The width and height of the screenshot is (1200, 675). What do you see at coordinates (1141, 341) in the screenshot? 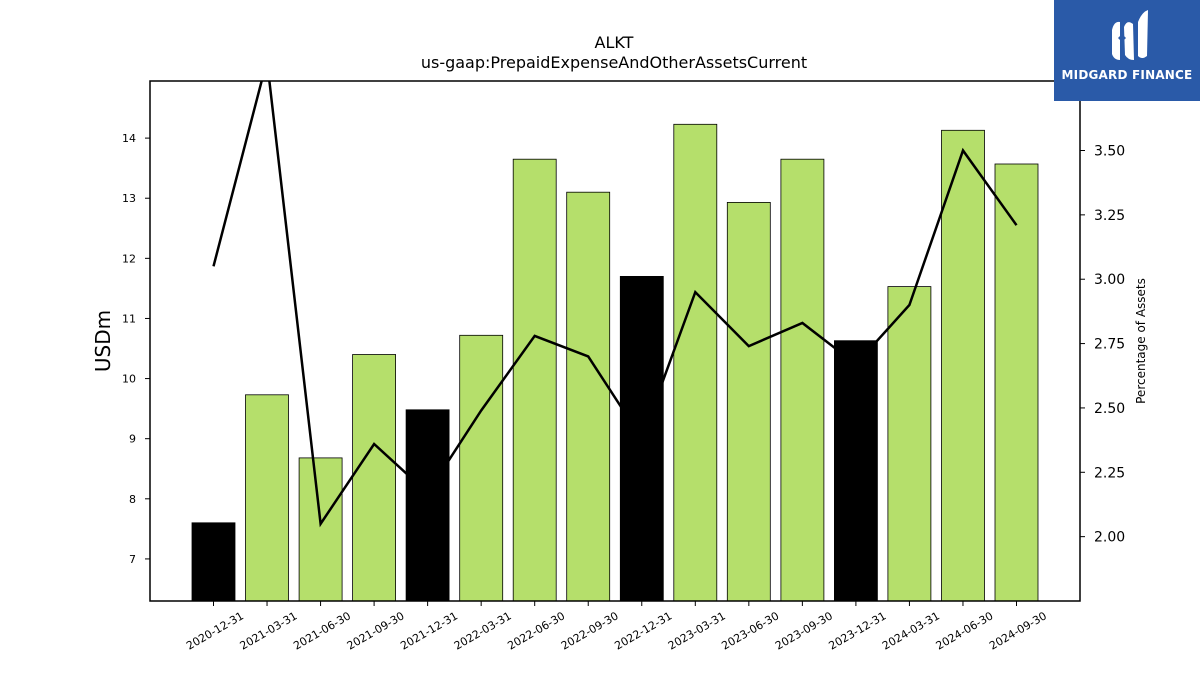
I see `y2-axis-label: Percentage of Assets` at bounding box center [1141, 341].